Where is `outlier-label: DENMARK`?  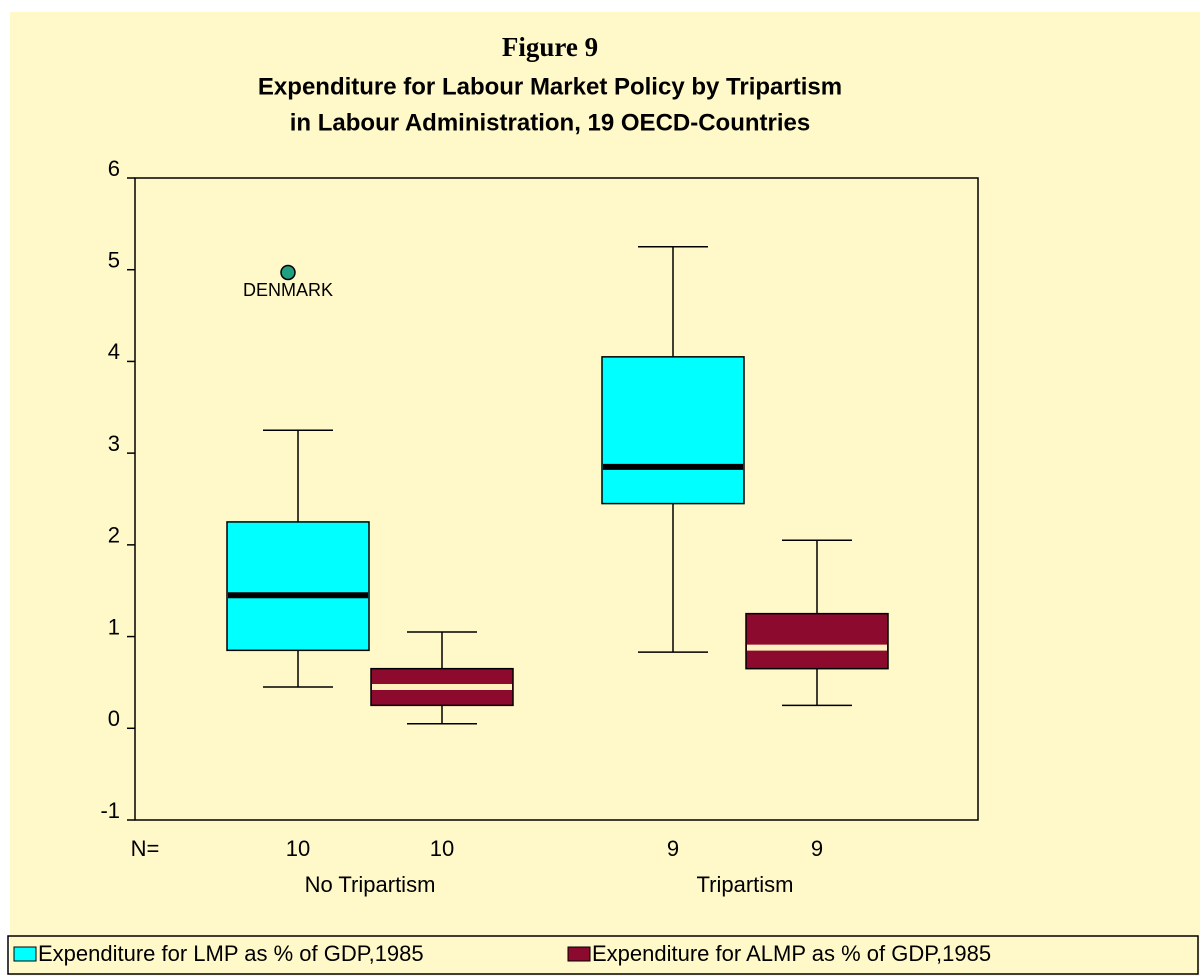 outlier-label: DENMARK is located at coordinates (288, 290).